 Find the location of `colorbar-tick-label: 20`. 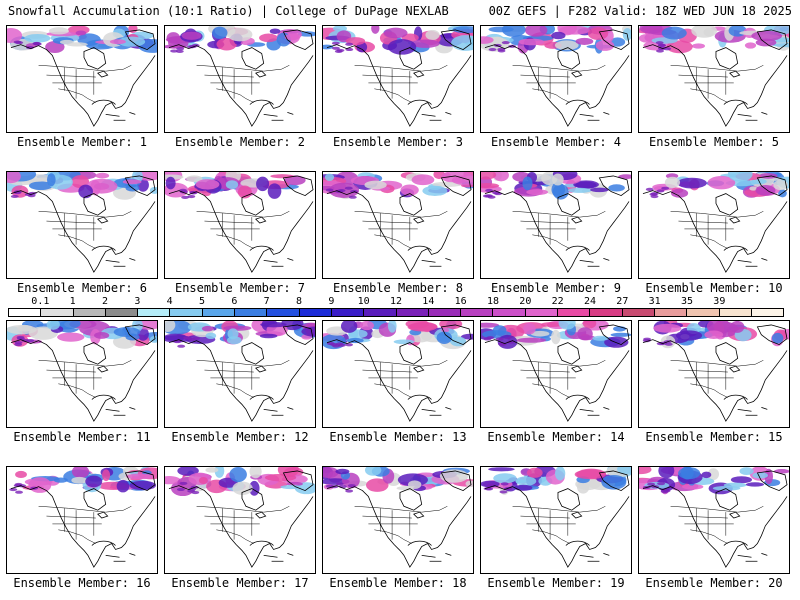

colorbar-tick-label: 20 is located at coordinates (525, 301).